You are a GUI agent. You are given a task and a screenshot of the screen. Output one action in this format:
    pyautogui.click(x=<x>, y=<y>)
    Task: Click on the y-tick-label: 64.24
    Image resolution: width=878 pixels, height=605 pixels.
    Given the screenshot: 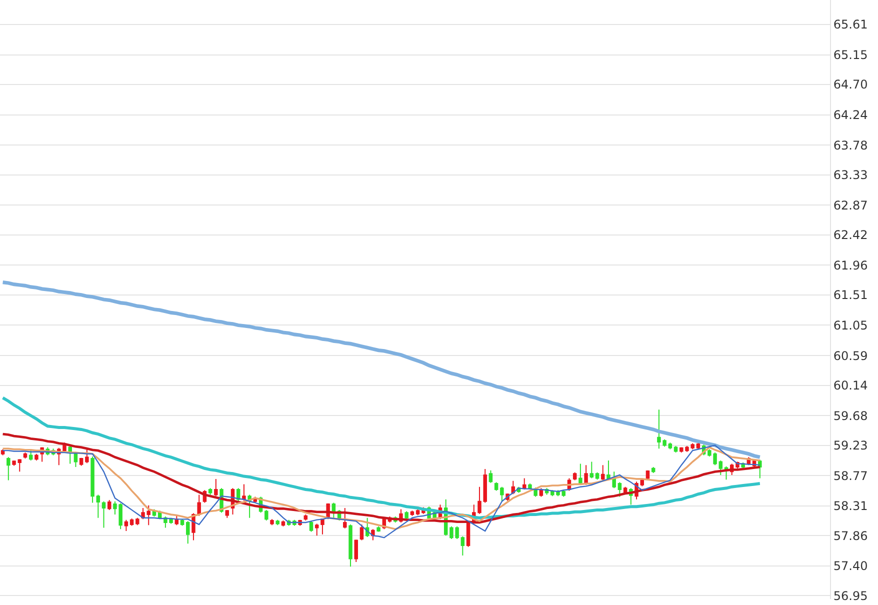 What is the action you would take?
    pyautogui.click(x=850, y=115)
    